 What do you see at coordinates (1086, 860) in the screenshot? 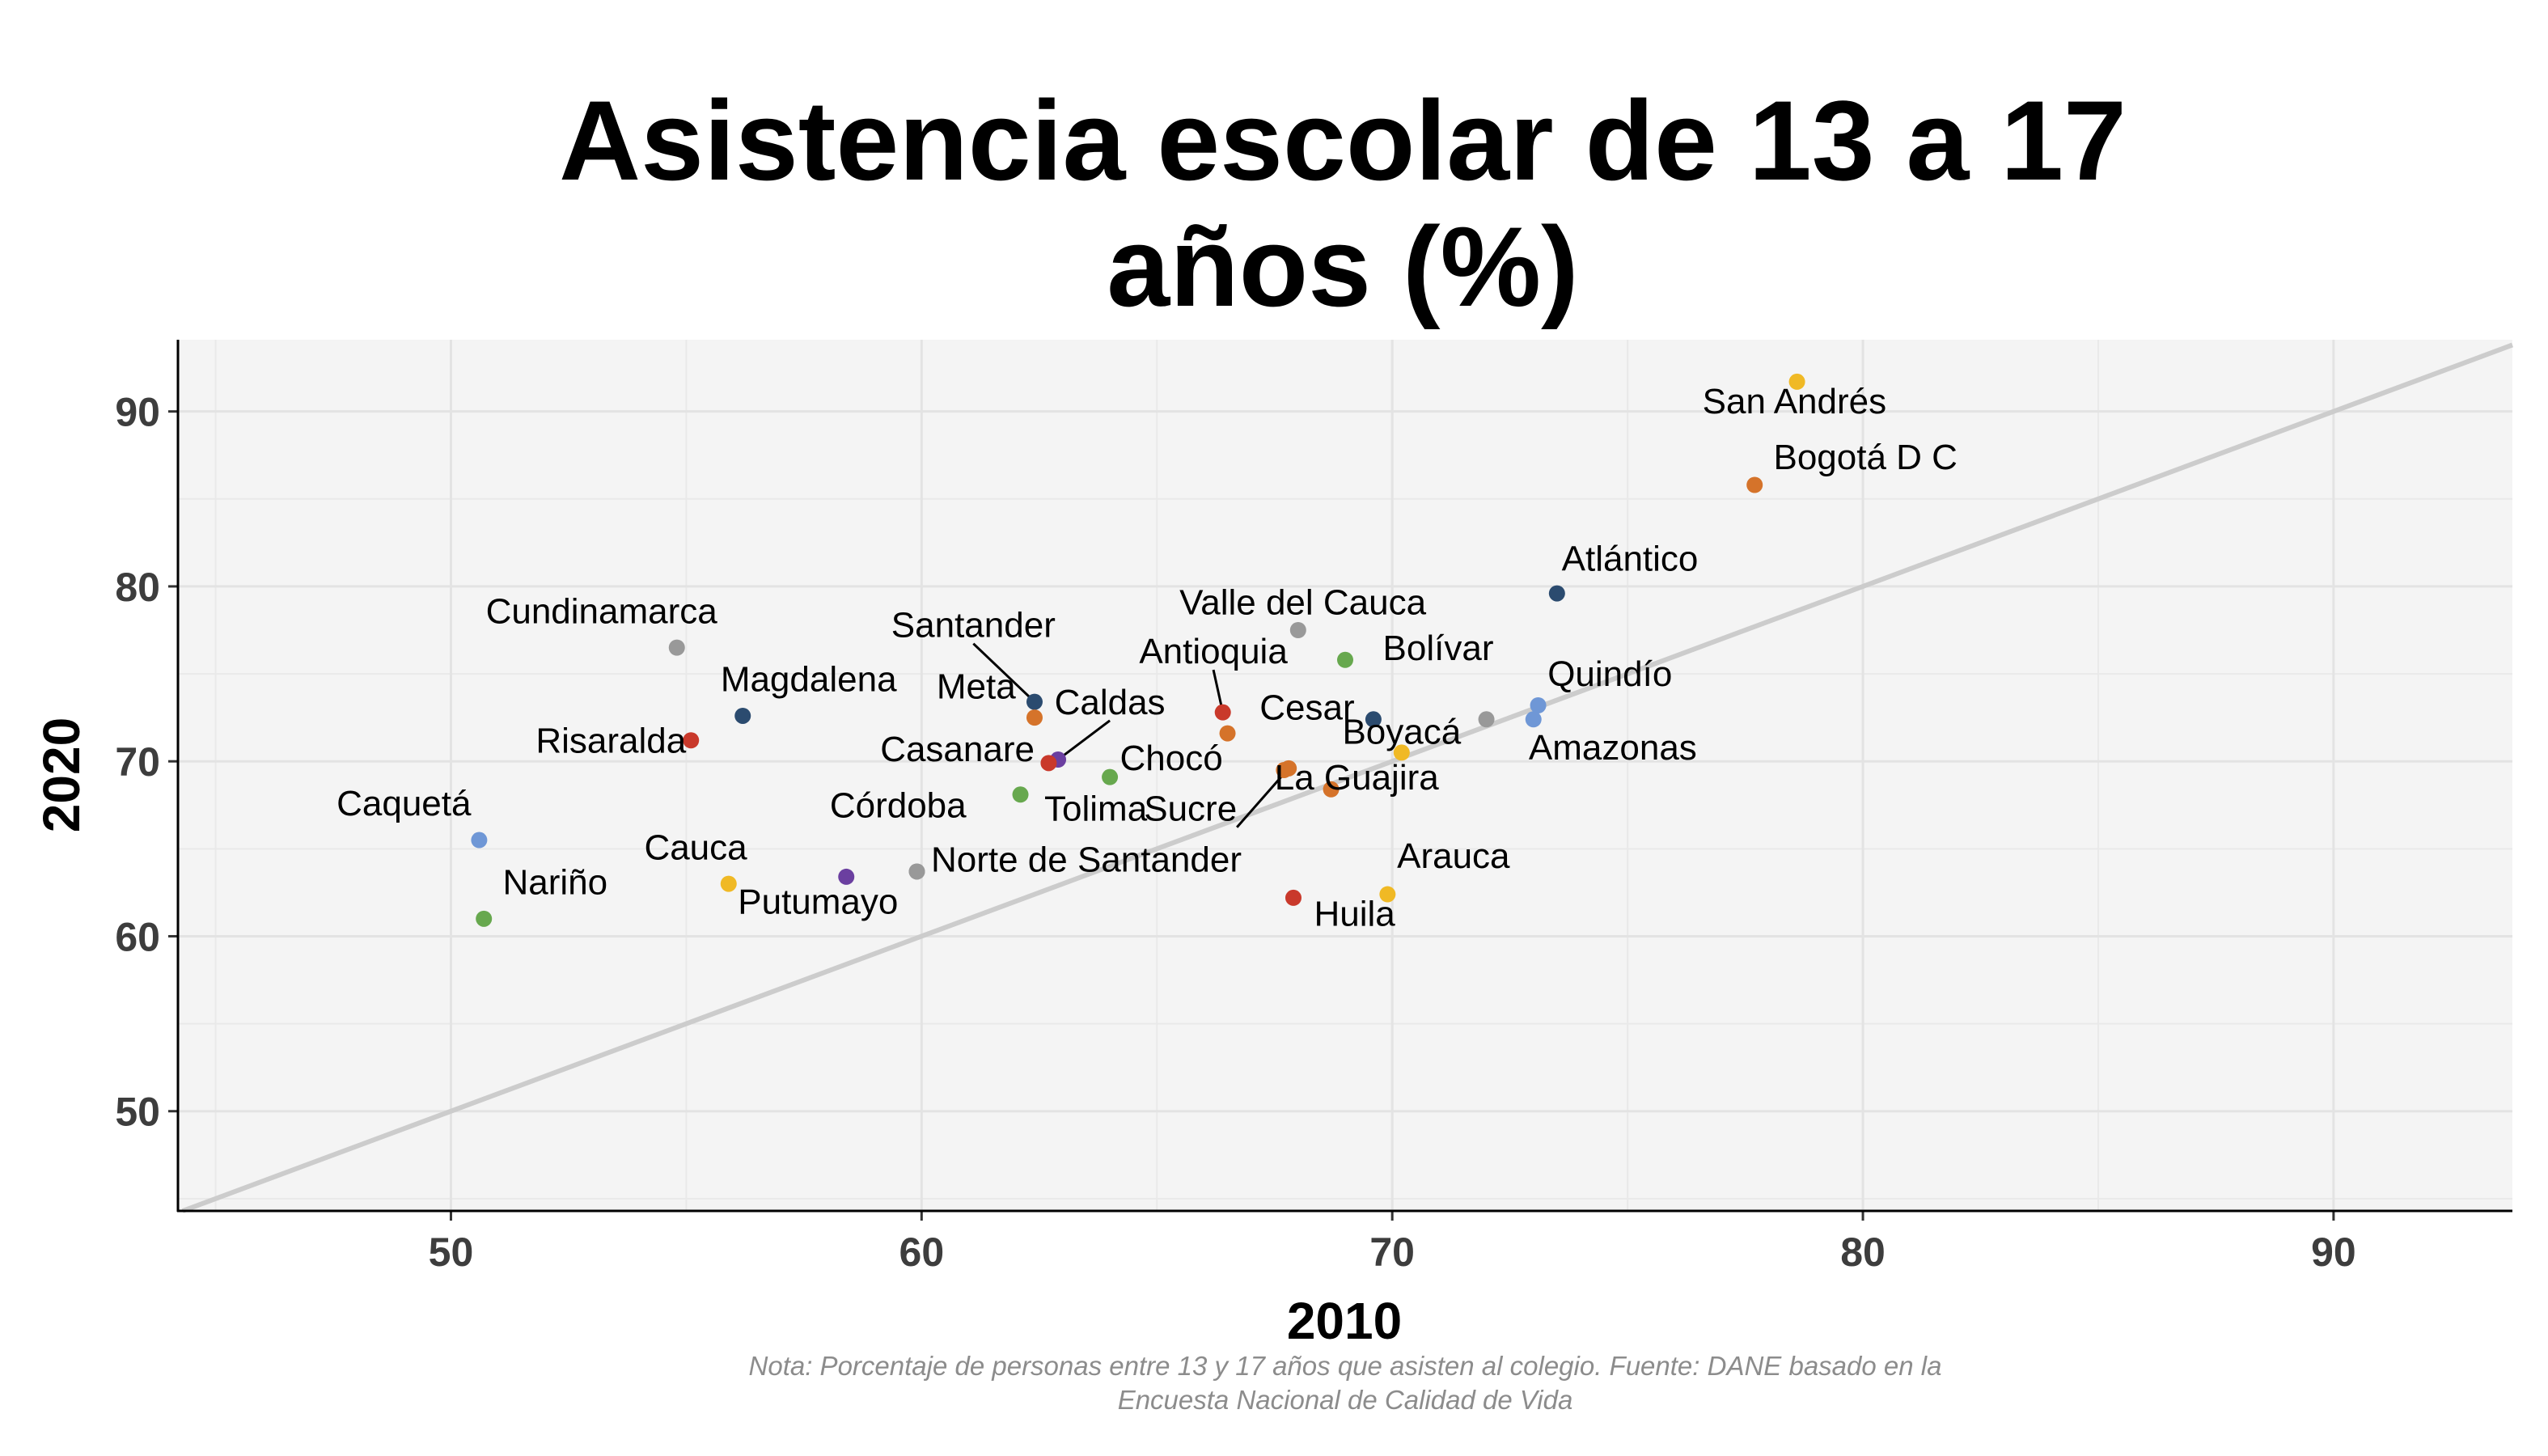
I see `label-norte-de-santander: Norte de Santander` at bounding box center [1086, 860].